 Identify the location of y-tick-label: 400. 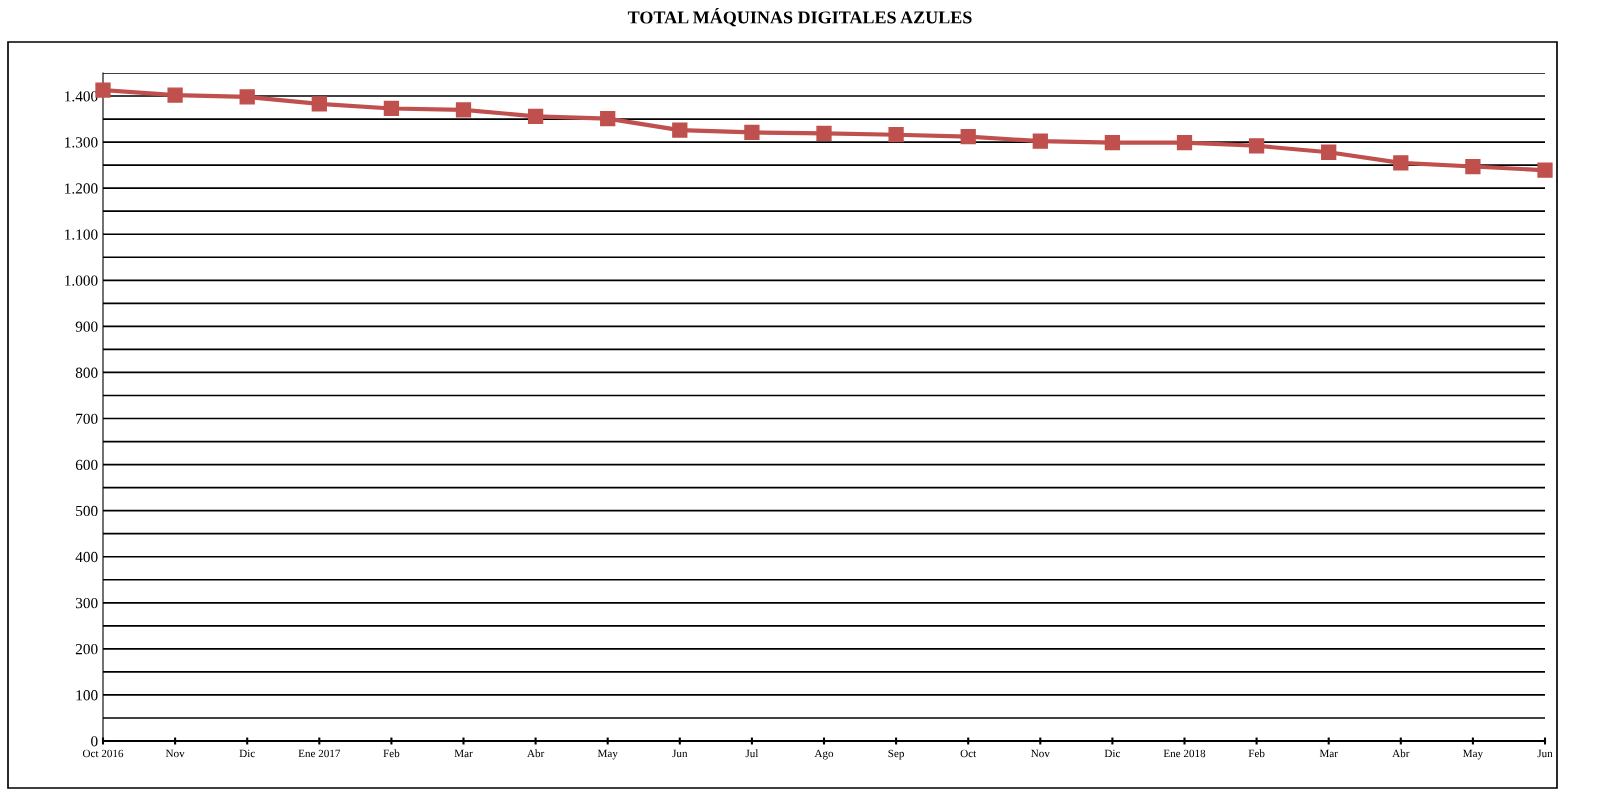
(86, 557).